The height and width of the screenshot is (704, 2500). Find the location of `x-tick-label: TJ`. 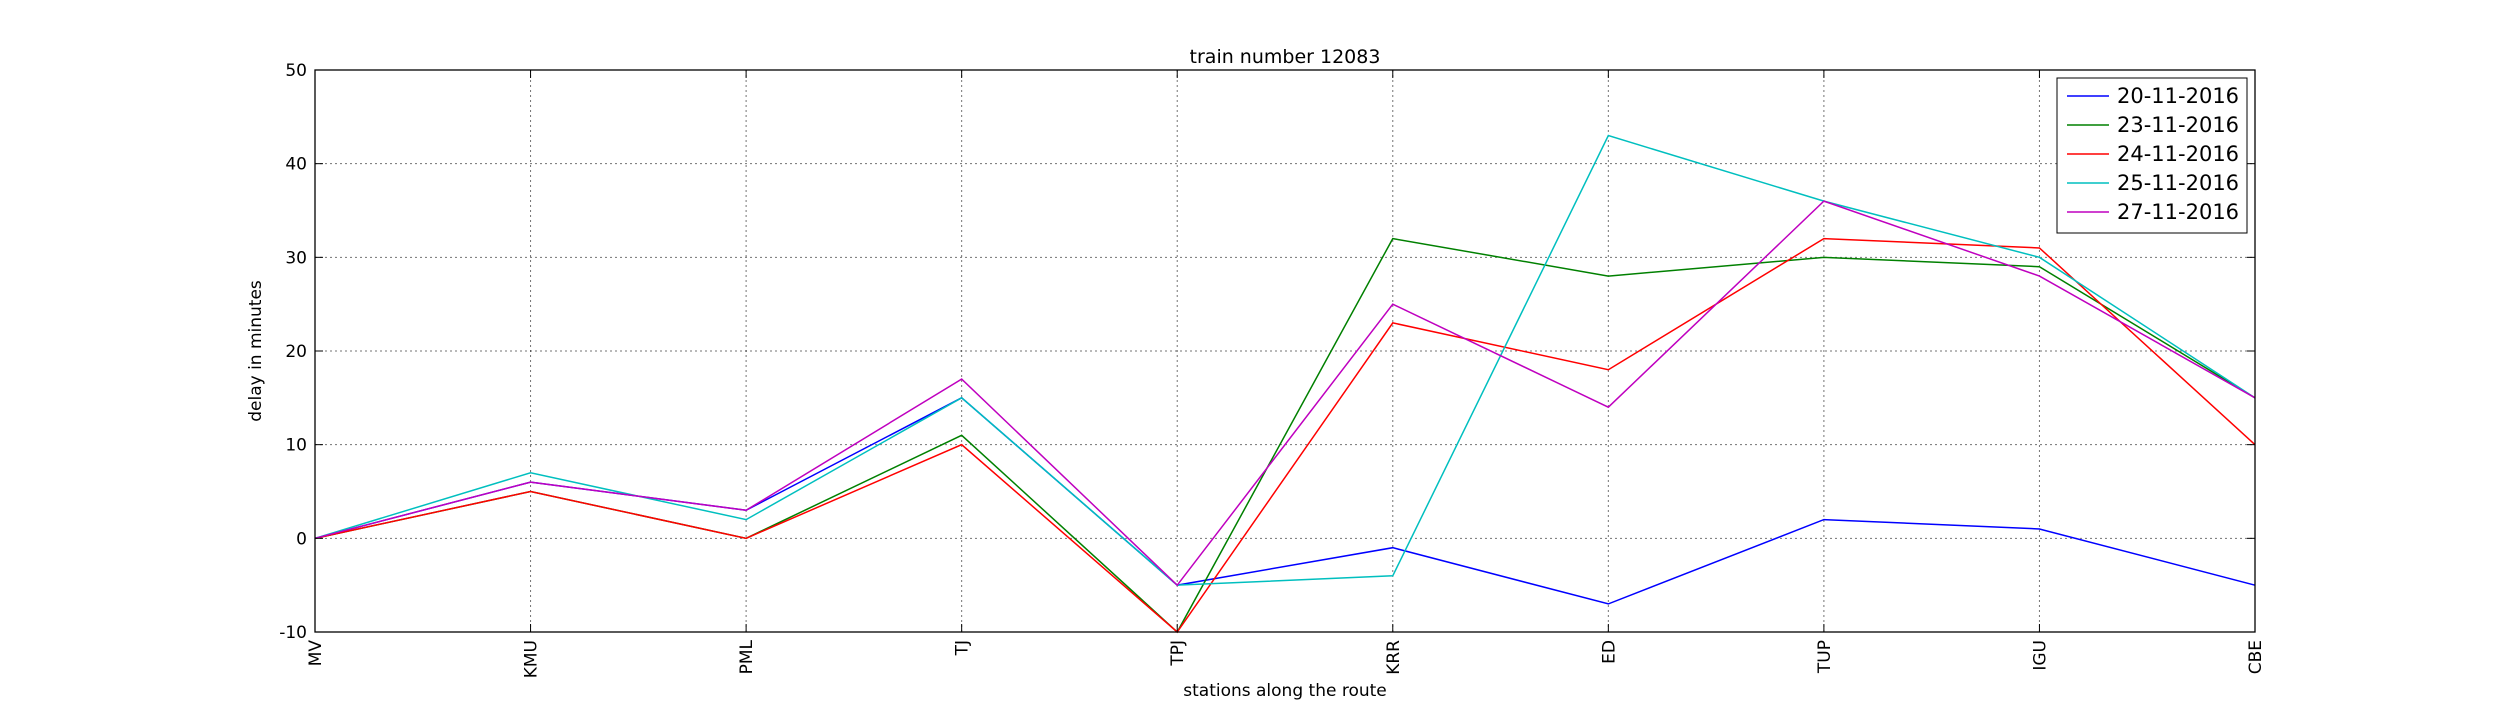

x-tick-label: TJ is located at coordinates (963, 648).